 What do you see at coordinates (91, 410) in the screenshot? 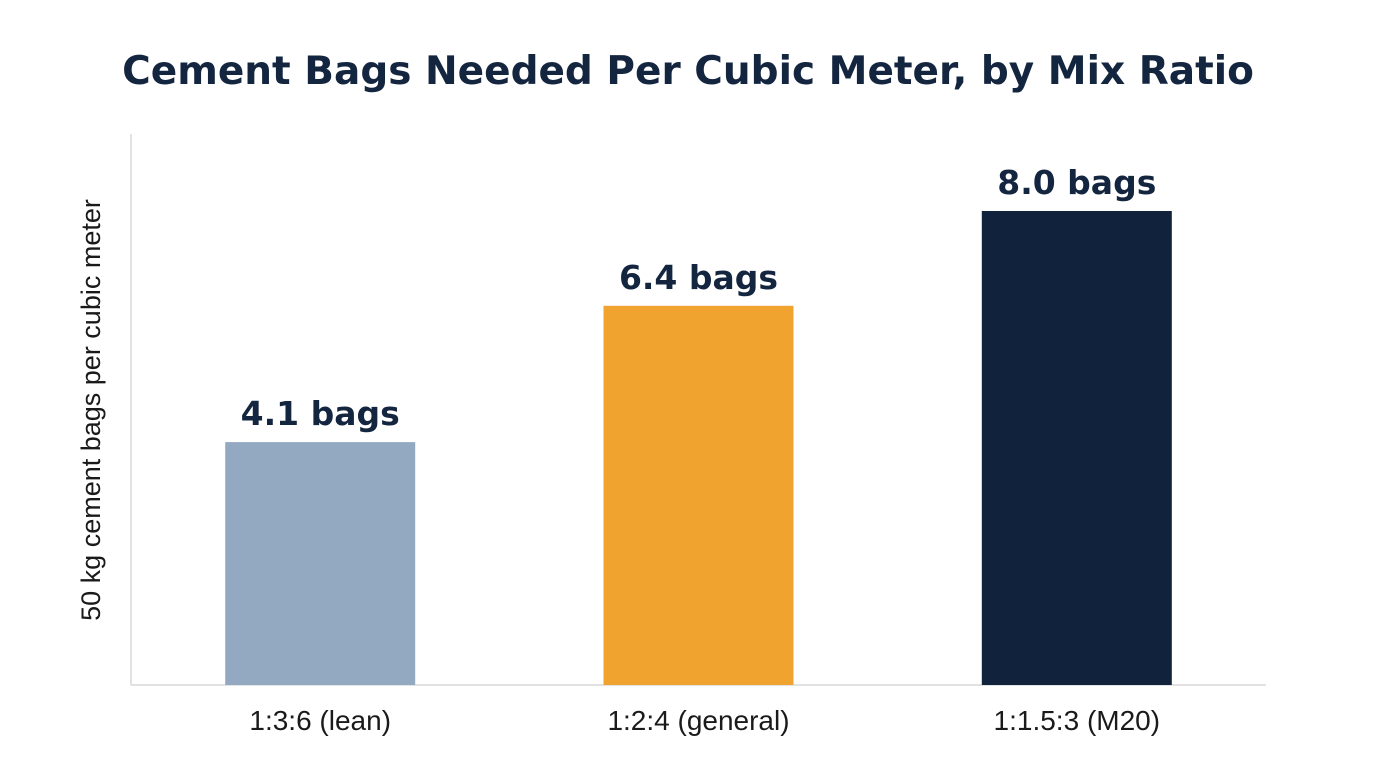
I see `y-axis-label: 50 kg cement bags per cubic meter` at bounding box center [91, 410].